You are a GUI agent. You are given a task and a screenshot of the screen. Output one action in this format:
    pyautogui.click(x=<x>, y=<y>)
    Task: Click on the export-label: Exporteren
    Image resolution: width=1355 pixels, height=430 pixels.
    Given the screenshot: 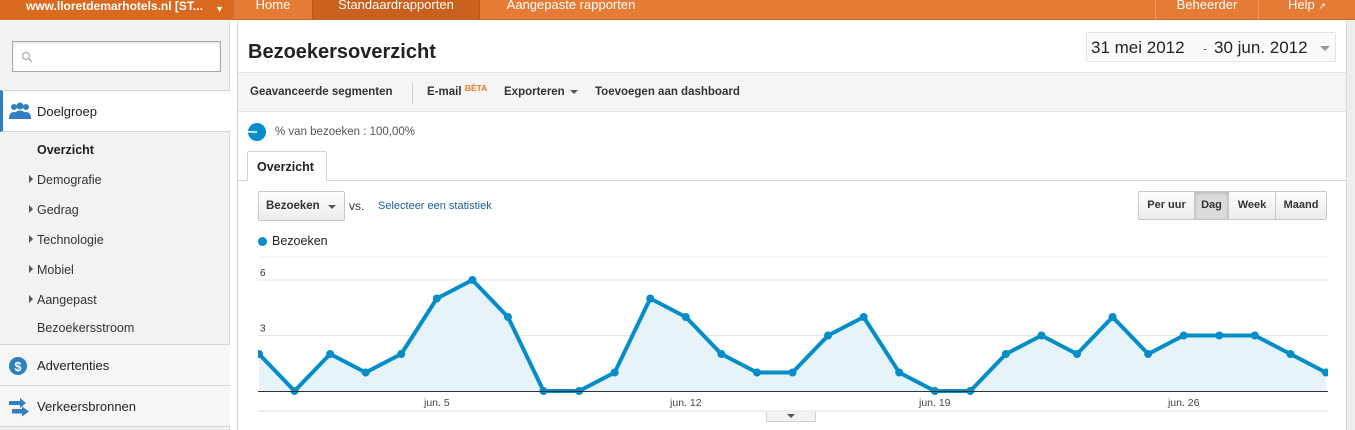 What is the action you would take?
    pyautogui.click(x=534, y=92)
    